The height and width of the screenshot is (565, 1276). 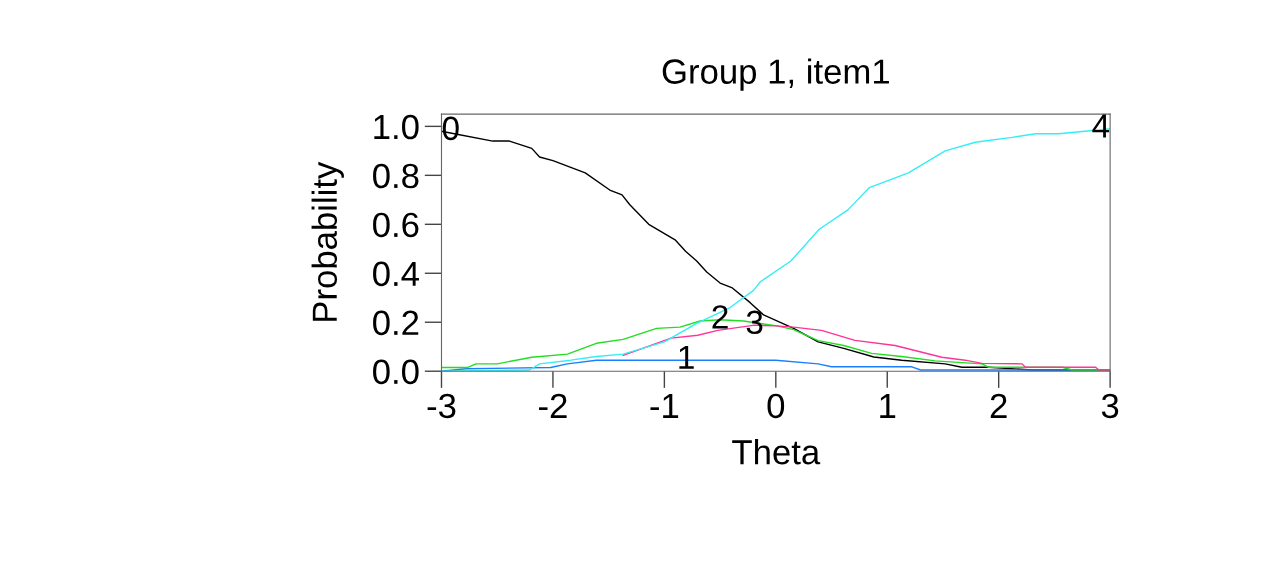 I want to click on x-tick-label: 2, so click(x=998, y=405).